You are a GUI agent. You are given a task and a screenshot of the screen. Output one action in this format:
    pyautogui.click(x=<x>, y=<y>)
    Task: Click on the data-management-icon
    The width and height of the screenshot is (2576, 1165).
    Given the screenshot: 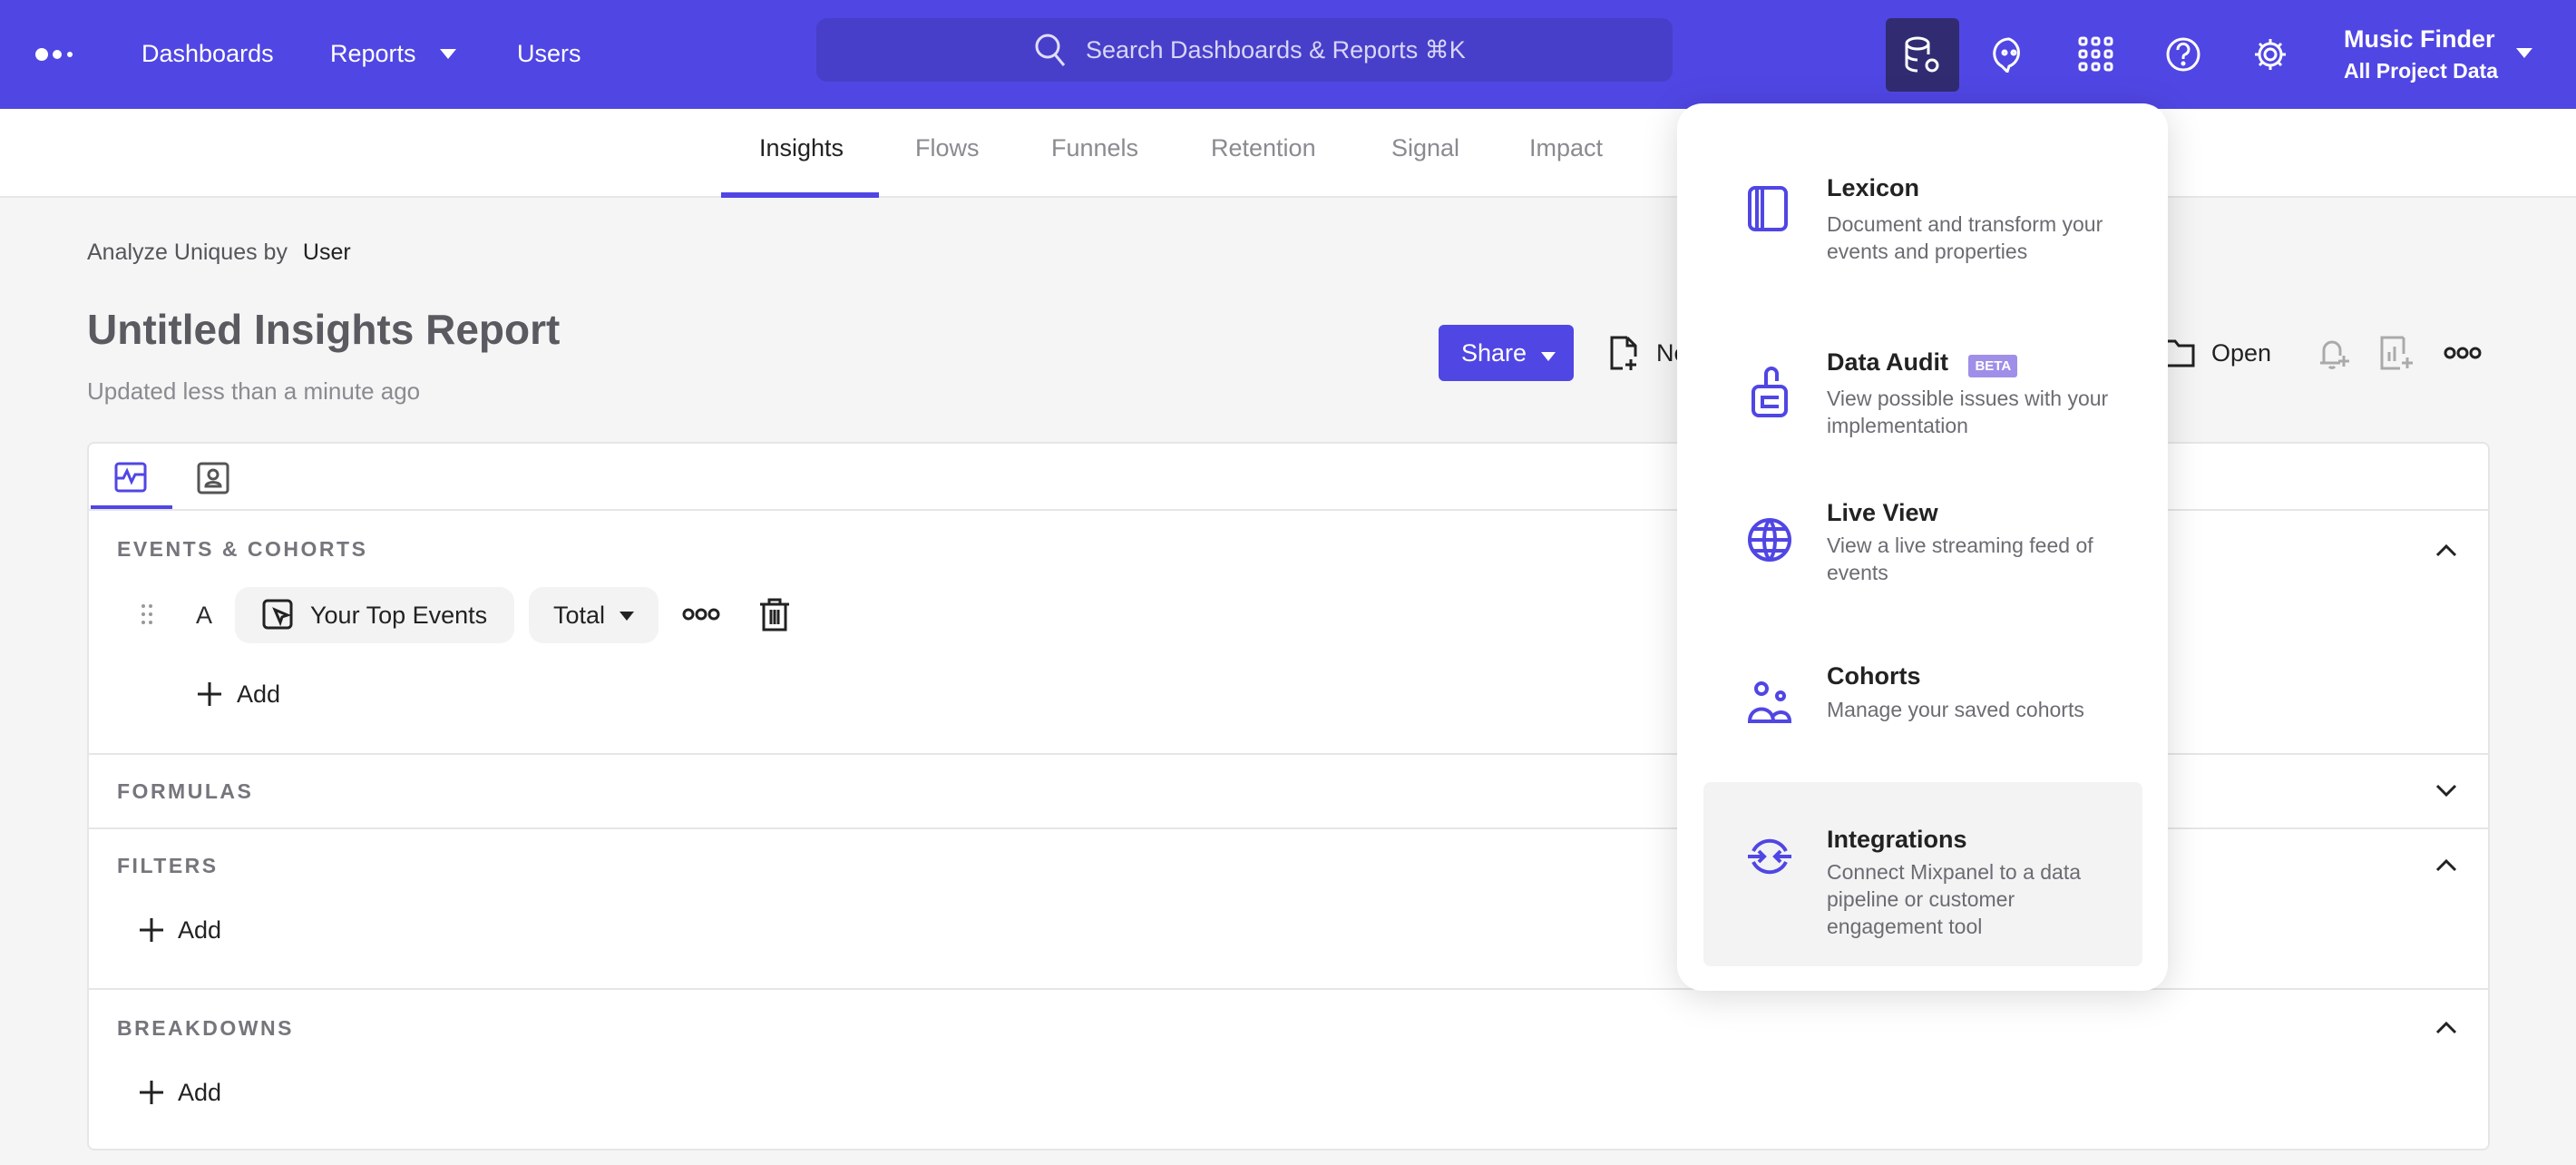 What is the action you would take?
    pyautogui.click(x=1922, y=54)
    